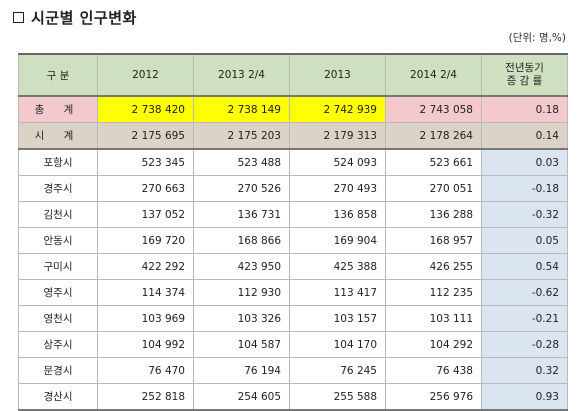 This screenshot has height=411, width=580. I want to click on cell-2013: 136 858, so click(337, 214).